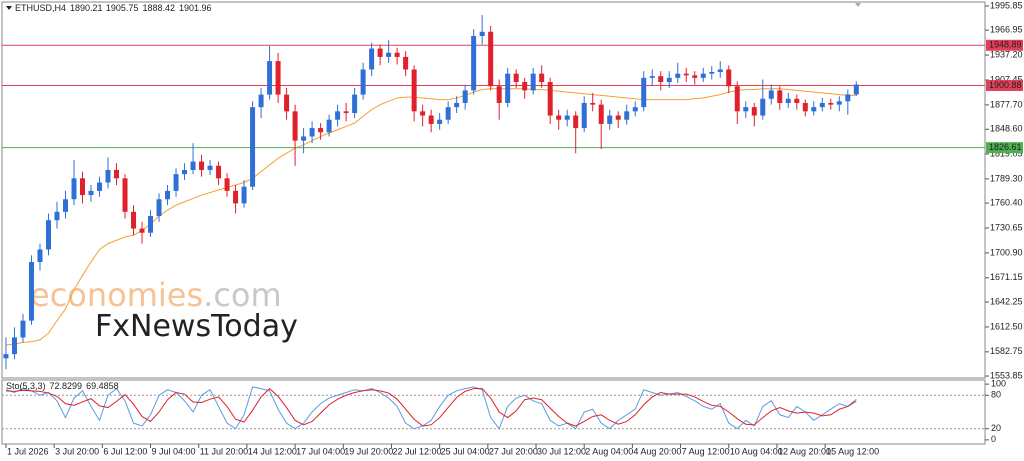 This screenshot has width=1024, height=461. I want to click on stoch-name: Sto(5,3,3), so click(26, 386).